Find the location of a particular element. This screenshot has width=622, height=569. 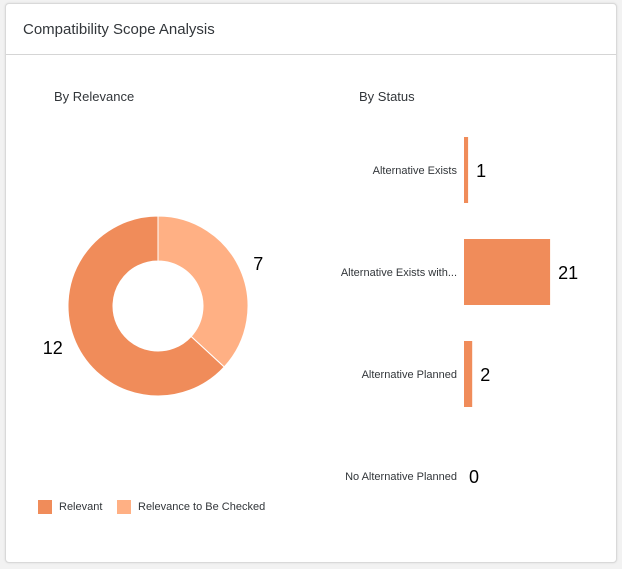

legend-label: Relevant is located at coordinates (81, 507).